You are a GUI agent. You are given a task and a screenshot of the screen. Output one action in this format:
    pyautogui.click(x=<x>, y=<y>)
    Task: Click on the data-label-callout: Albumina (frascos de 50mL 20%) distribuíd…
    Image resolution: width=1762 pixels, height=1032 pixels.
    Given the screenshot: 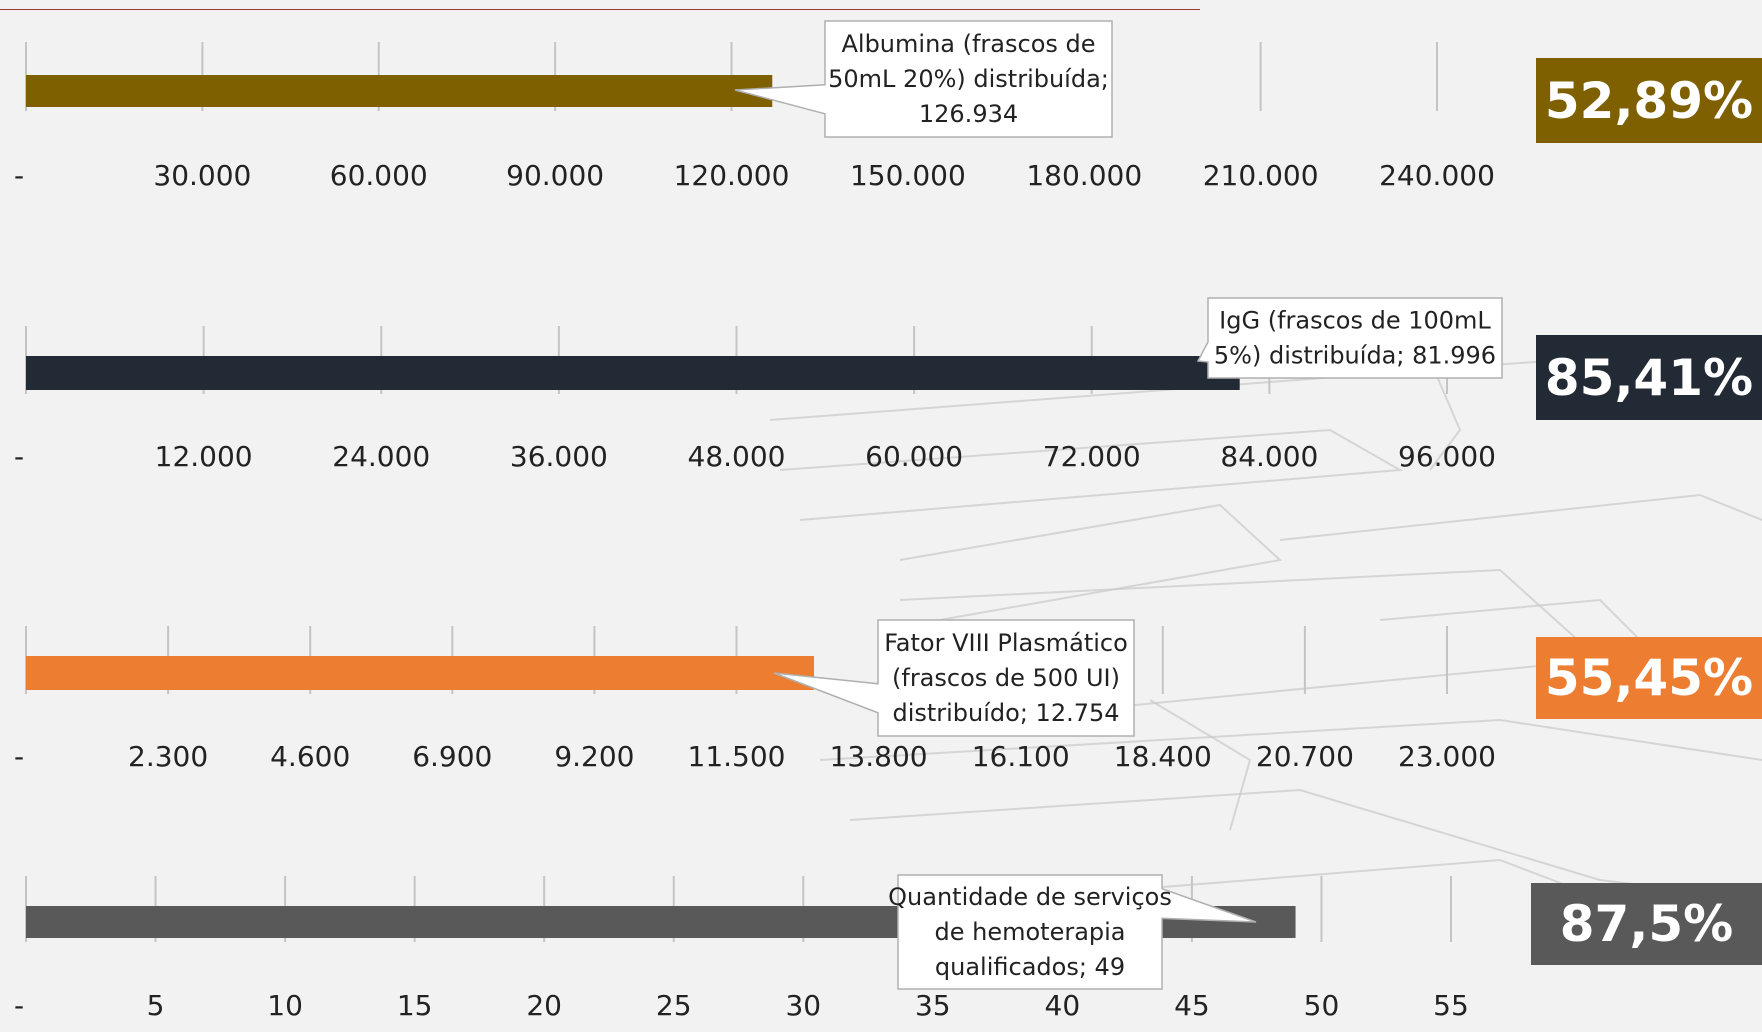 What is the action you would take?
    pyautogui.click(x=923, y=79)
    